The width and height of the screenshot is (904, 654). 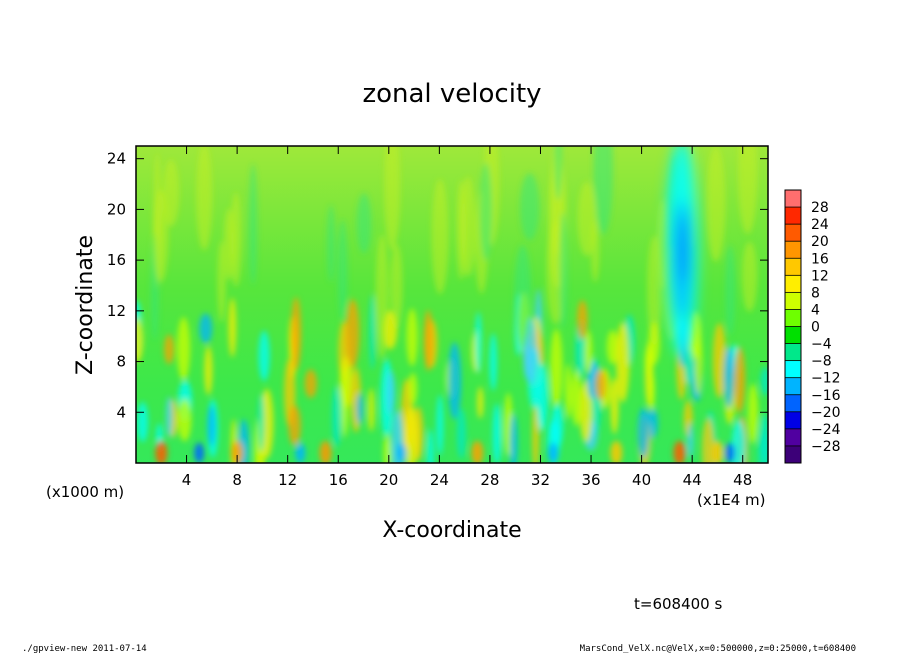 I want to click on x-tick-label-4: 20, so click(x=388, y=480).